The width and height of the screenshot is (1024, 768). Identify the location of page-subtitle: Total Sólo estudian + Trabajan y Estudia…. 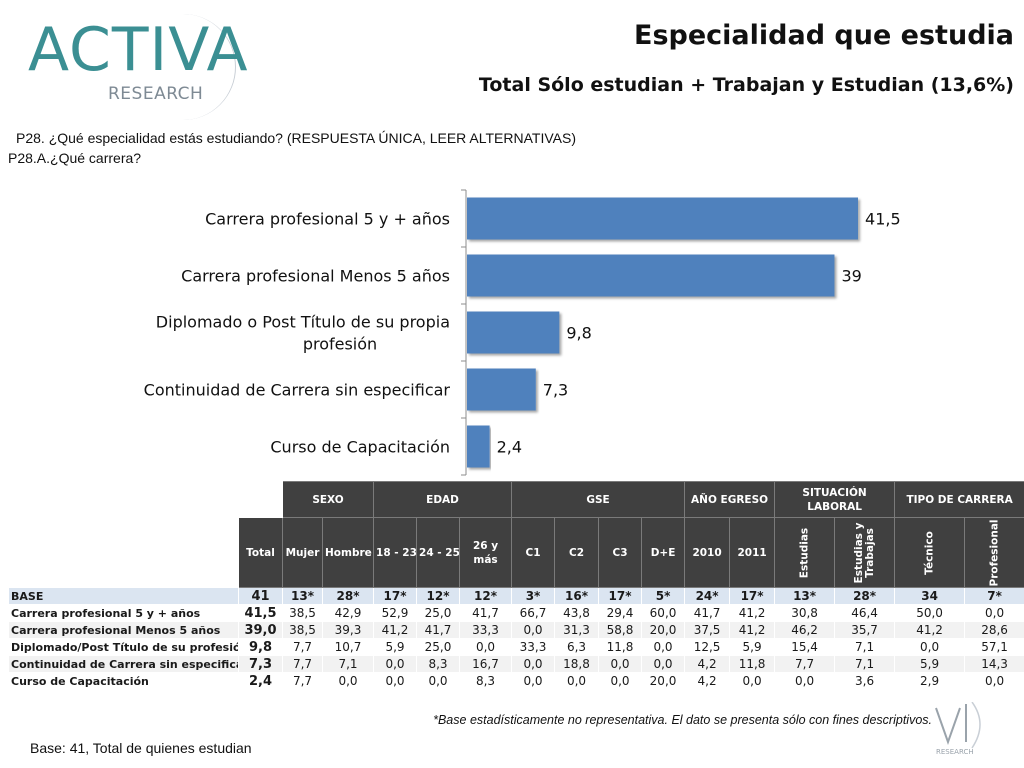
(746, 85).